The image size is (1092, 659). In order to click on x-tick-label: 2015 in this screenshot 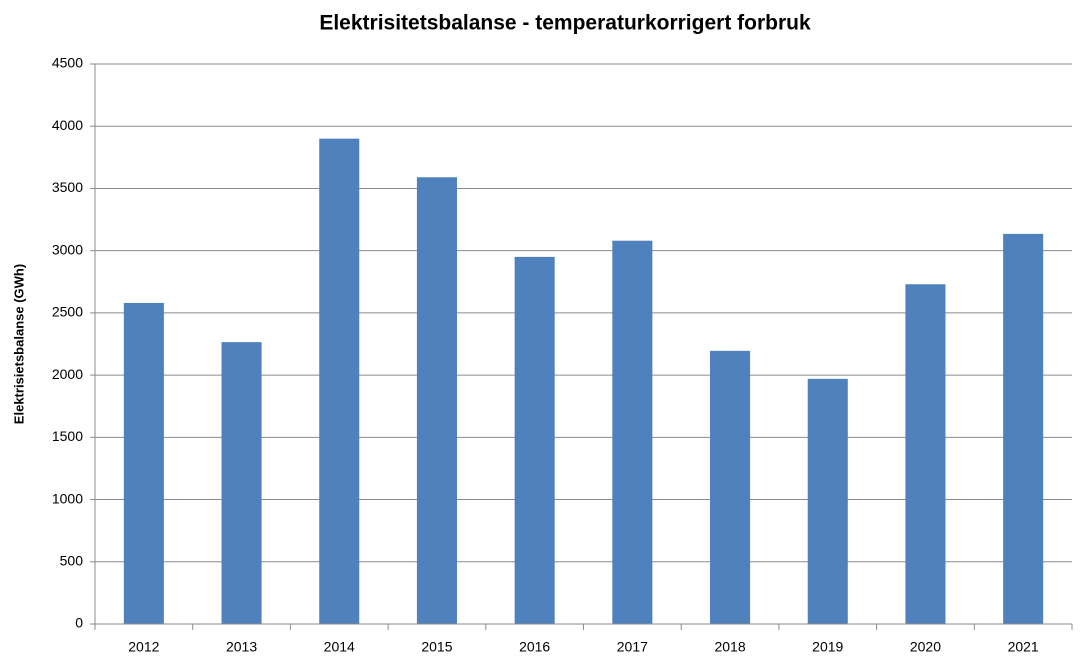, I will do `click(436, 647)`.